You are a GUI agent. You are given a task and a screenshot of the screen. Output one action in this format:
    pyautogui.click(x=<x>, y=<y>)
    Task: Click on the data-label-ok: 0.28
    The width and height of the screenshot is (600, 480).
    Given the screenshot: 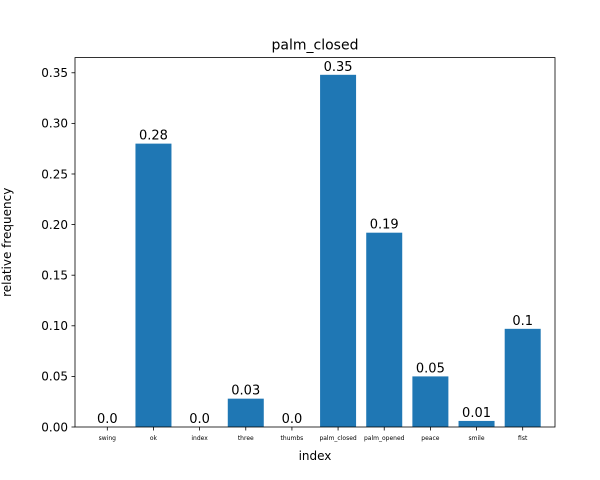 What is the action you would take?
    pyautogui.click(x=153, y=136)
    